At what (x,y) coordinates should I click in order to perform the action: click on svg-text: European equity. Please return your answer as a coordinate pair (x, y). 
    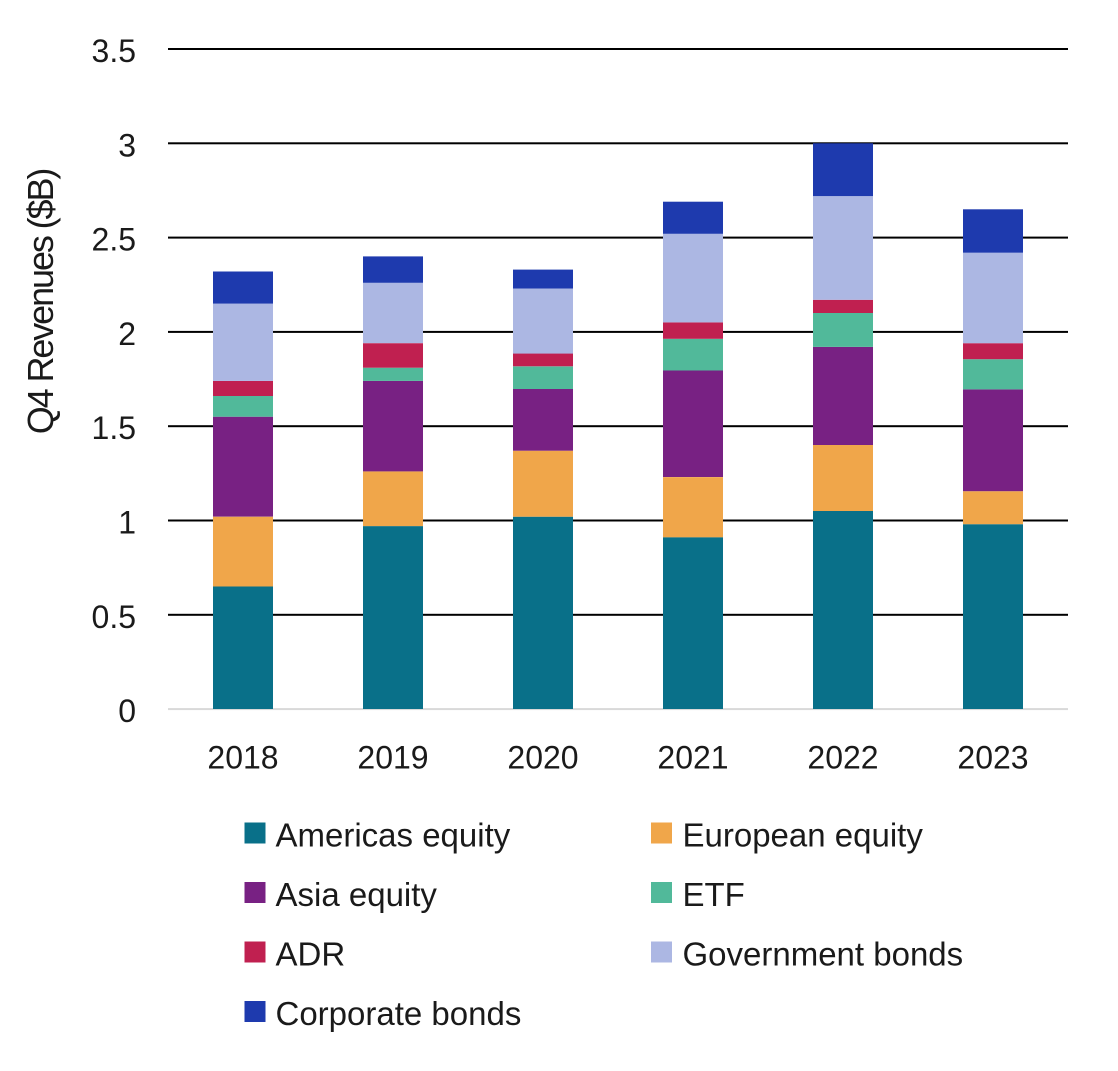
    Looking at the image, I should click on (803, 835).